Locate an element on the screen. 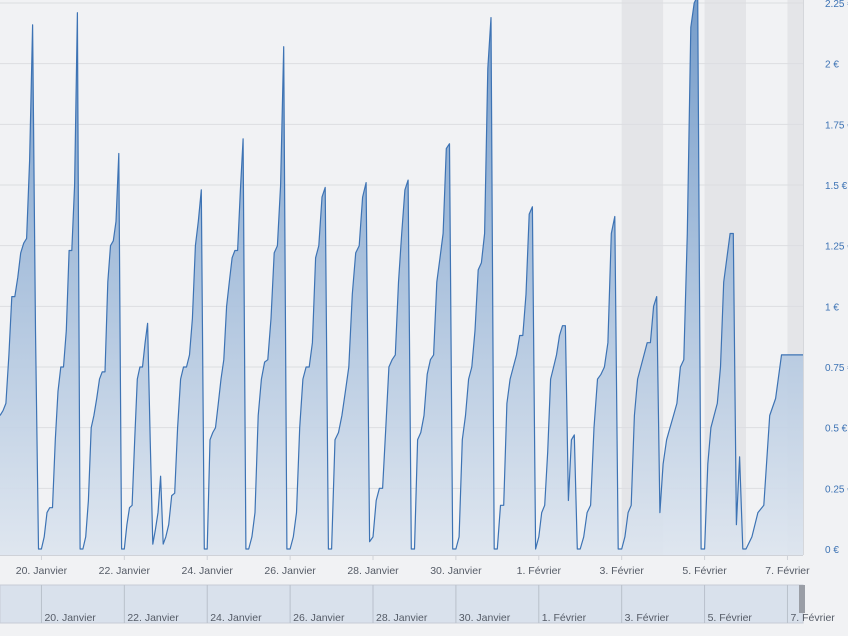  x-tick-label: 20. Janvier is located at coordinates (42, 571).